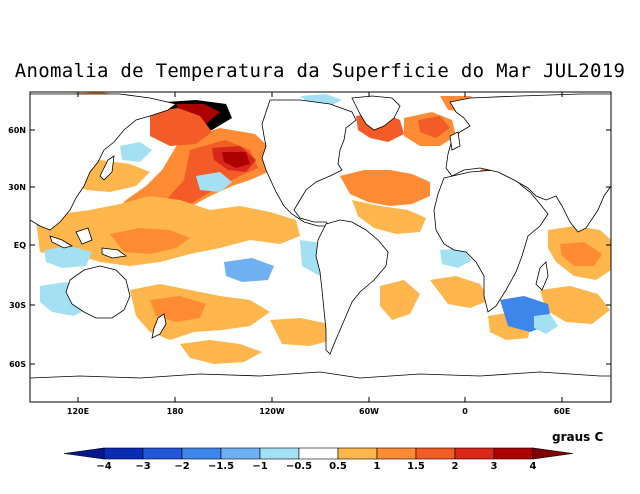  I want to click on lon-label-60w: 60W, so click(369, 411).